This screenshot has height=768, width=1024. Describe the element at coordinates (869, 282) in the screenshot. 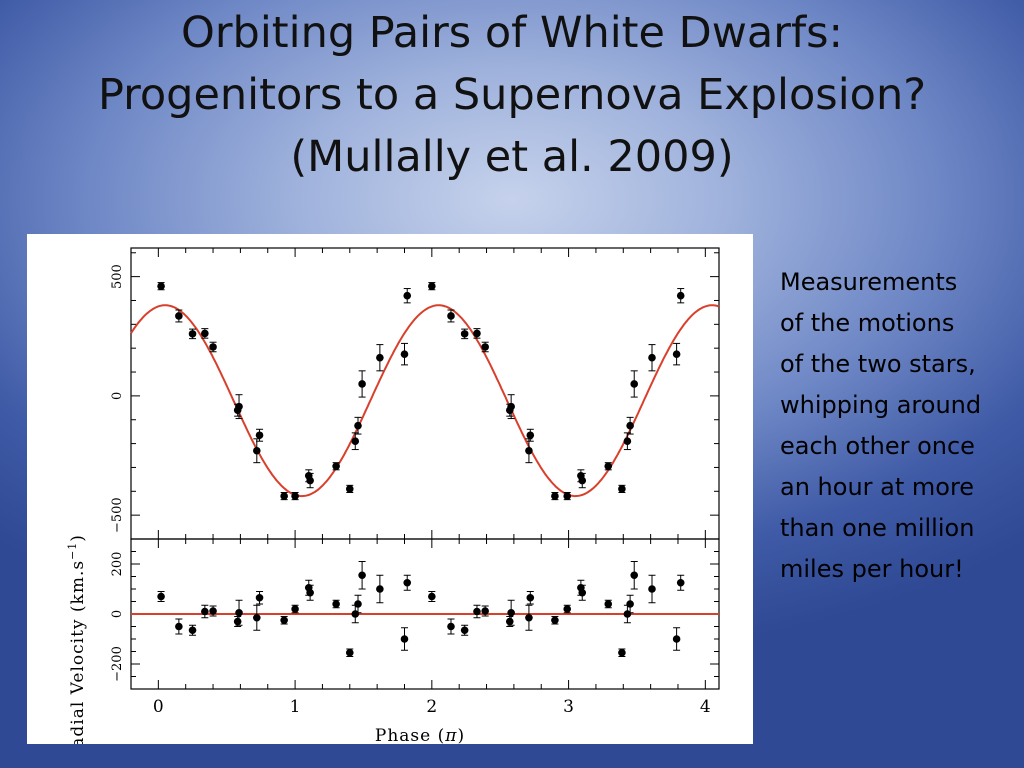

I see `caption-line-1: Measurements` at that location.